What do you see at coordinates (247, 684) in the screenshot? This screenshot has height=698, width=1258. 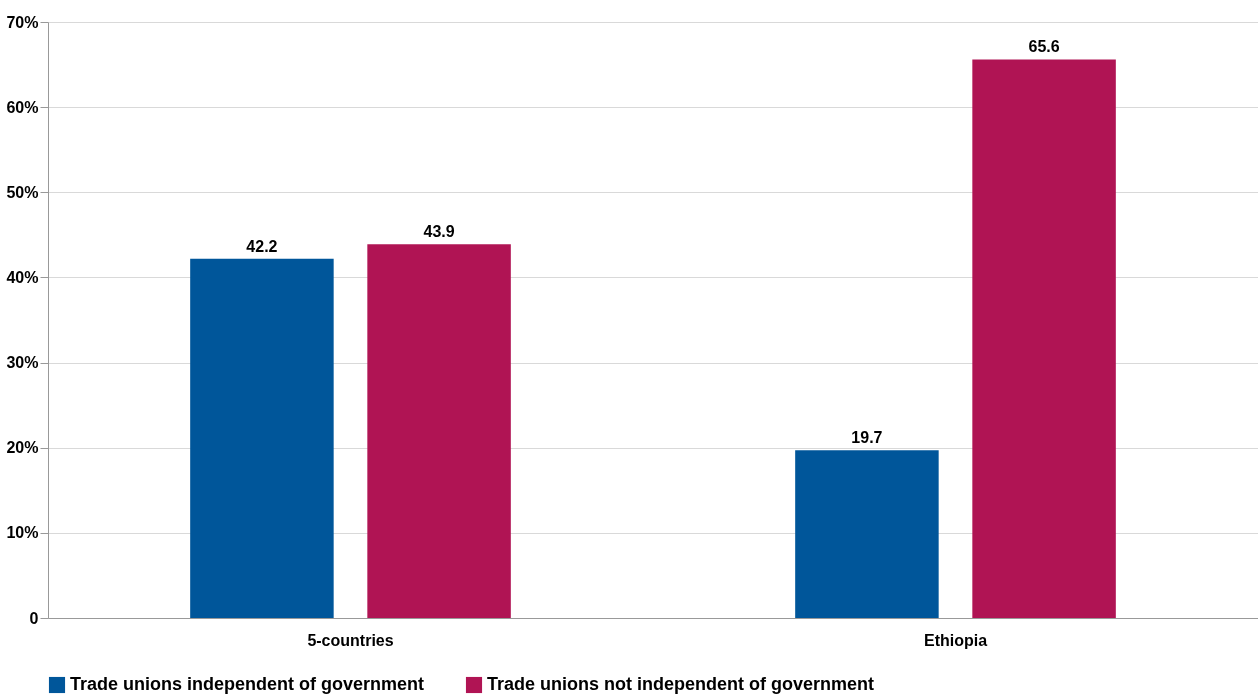 I see `legend-label: Trade unions independent of government` at bounding box center [247, 684].